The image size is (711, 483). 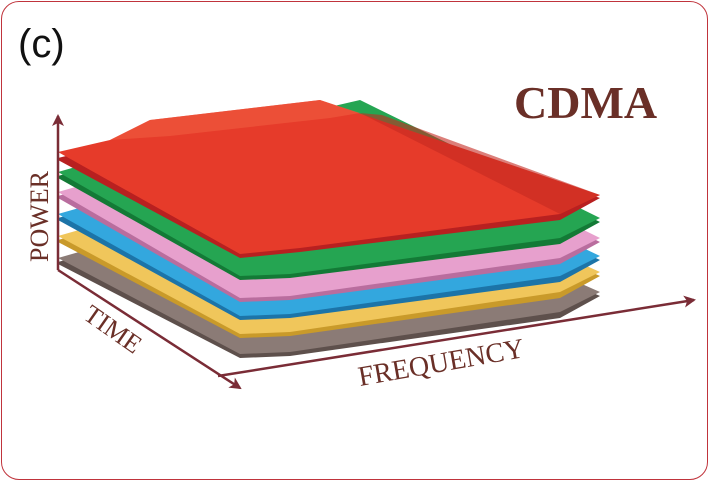 I want to click on time-axis-label: TIME, so click(x=113, y=329).